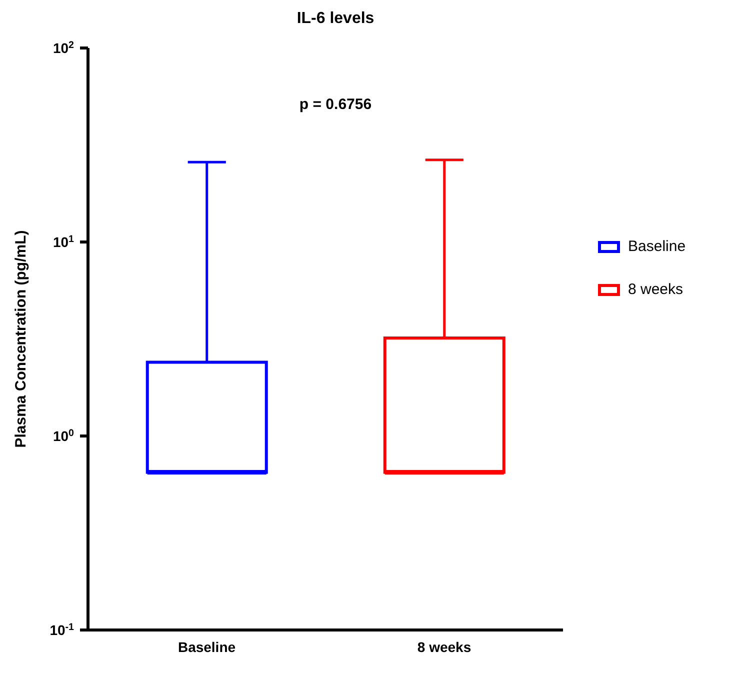 Image resolution: width=748 pixels, height=688 pixels. Describe the element at coordinates (335, 104) in the screenshot. I see `annotation: p = 0.6756` at that location.